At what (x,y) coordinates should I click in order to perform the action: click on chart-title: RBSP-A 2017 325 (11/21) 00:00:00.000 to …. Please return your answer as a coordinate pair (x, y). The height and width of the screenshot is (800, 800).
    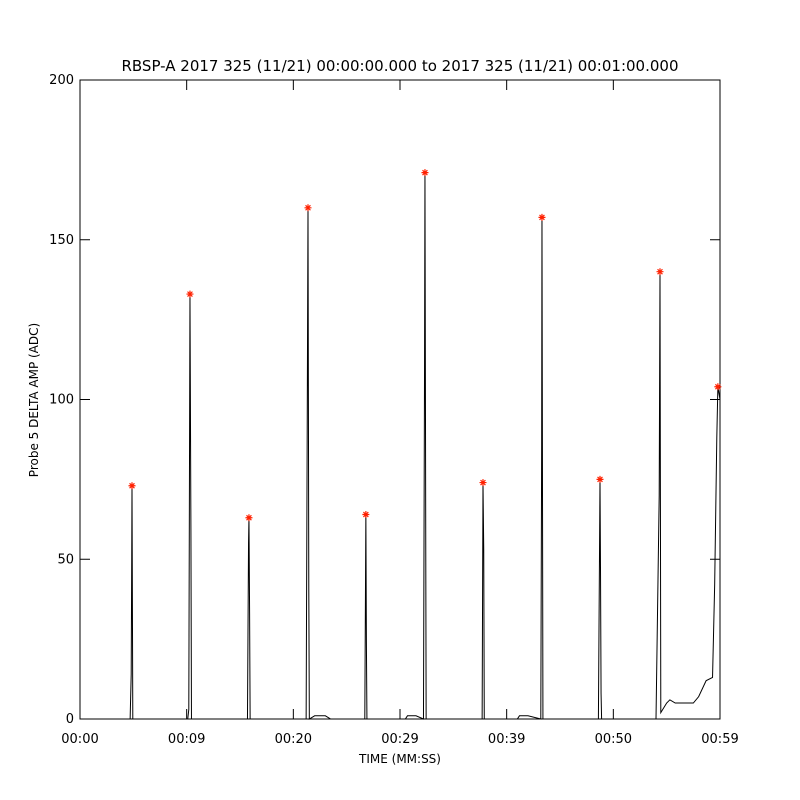
    Looking at the image, I should click on (399, 66).